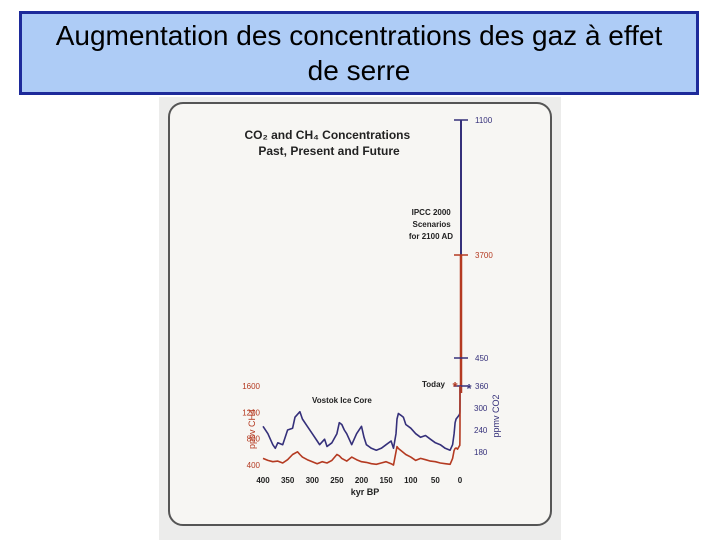 This screenshot has width=720, height=540. What do you see at coordinates (482, 358) in the screenshot?
I see `projection-tick-label: 450` at bounding box center [482, 358].